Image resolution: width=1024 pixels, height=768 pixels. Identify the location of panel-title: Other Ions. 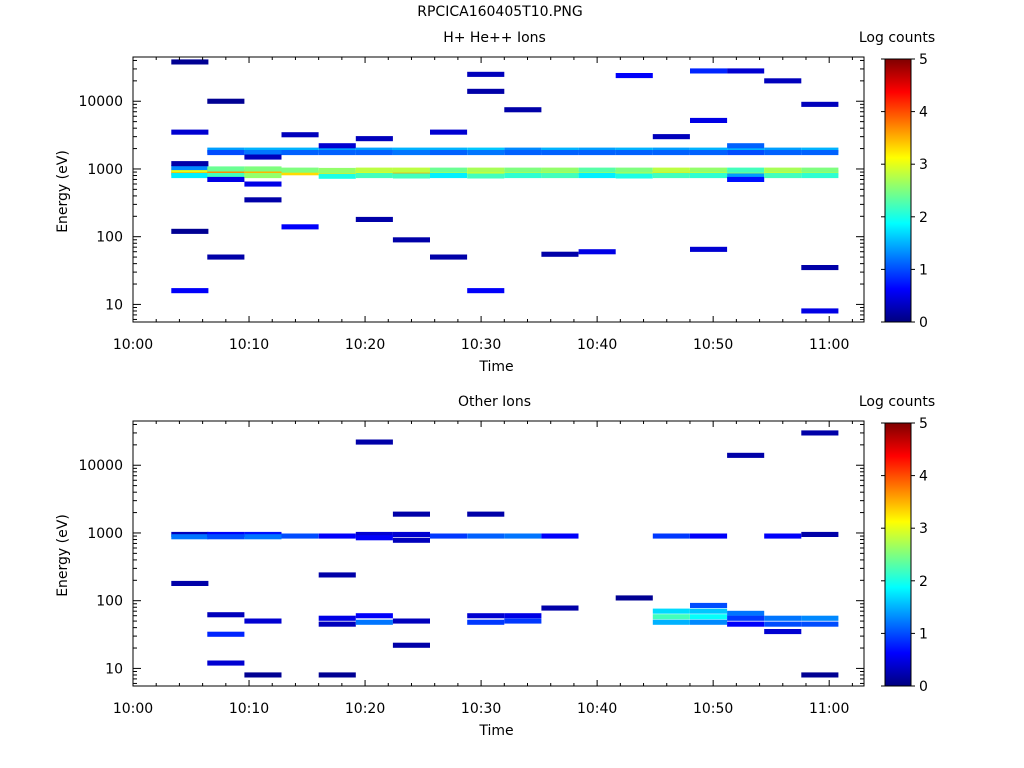
(494, 402).